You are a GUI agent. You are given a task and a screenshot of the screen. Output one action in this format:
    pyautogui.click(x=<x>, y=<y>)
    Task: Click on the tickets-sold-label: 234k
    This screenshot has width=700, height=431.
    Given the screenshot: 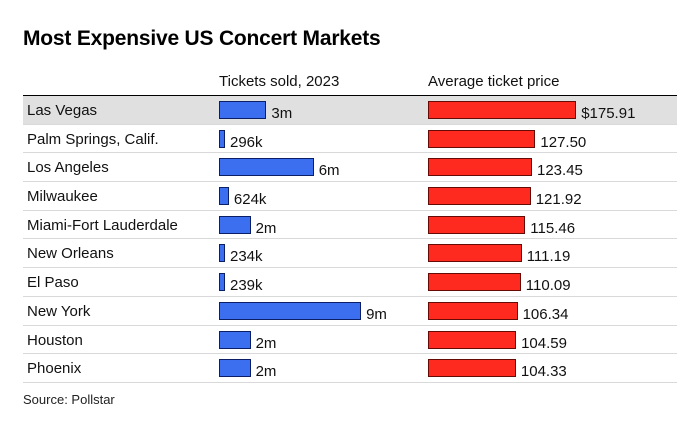 What is the action you would take?
    pyautogui.click(x=246, y=257)
    